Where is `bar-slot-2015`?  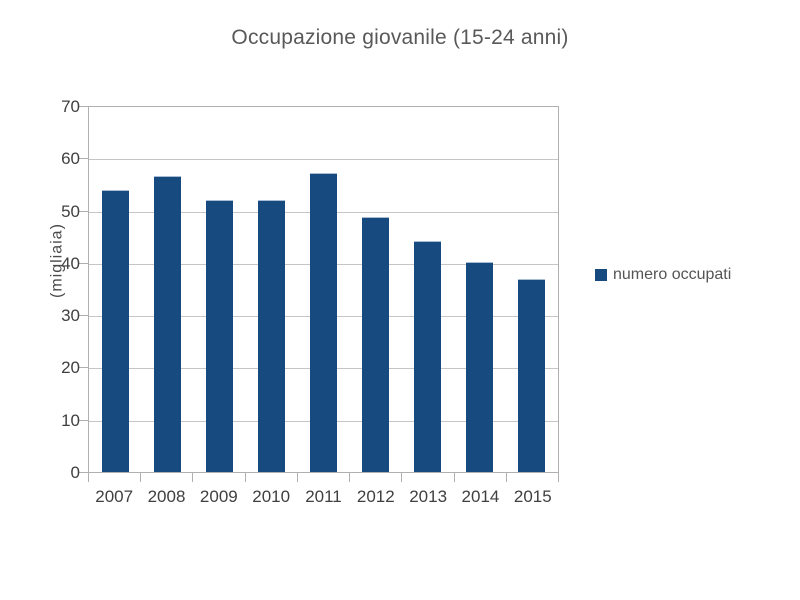 bar-slot-2015 is located at coordinates (532, 289).